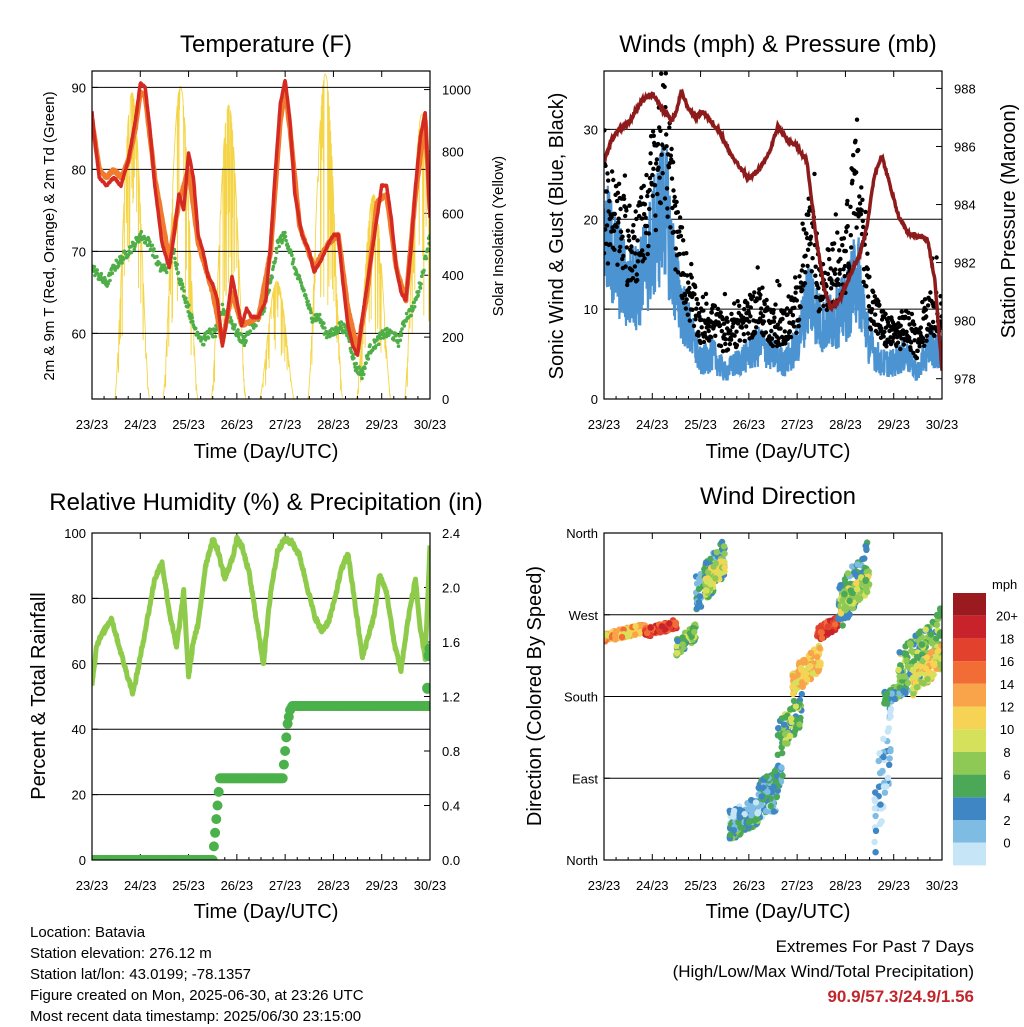  I want to click on xtick-label: 26/23, so click(749, 885).